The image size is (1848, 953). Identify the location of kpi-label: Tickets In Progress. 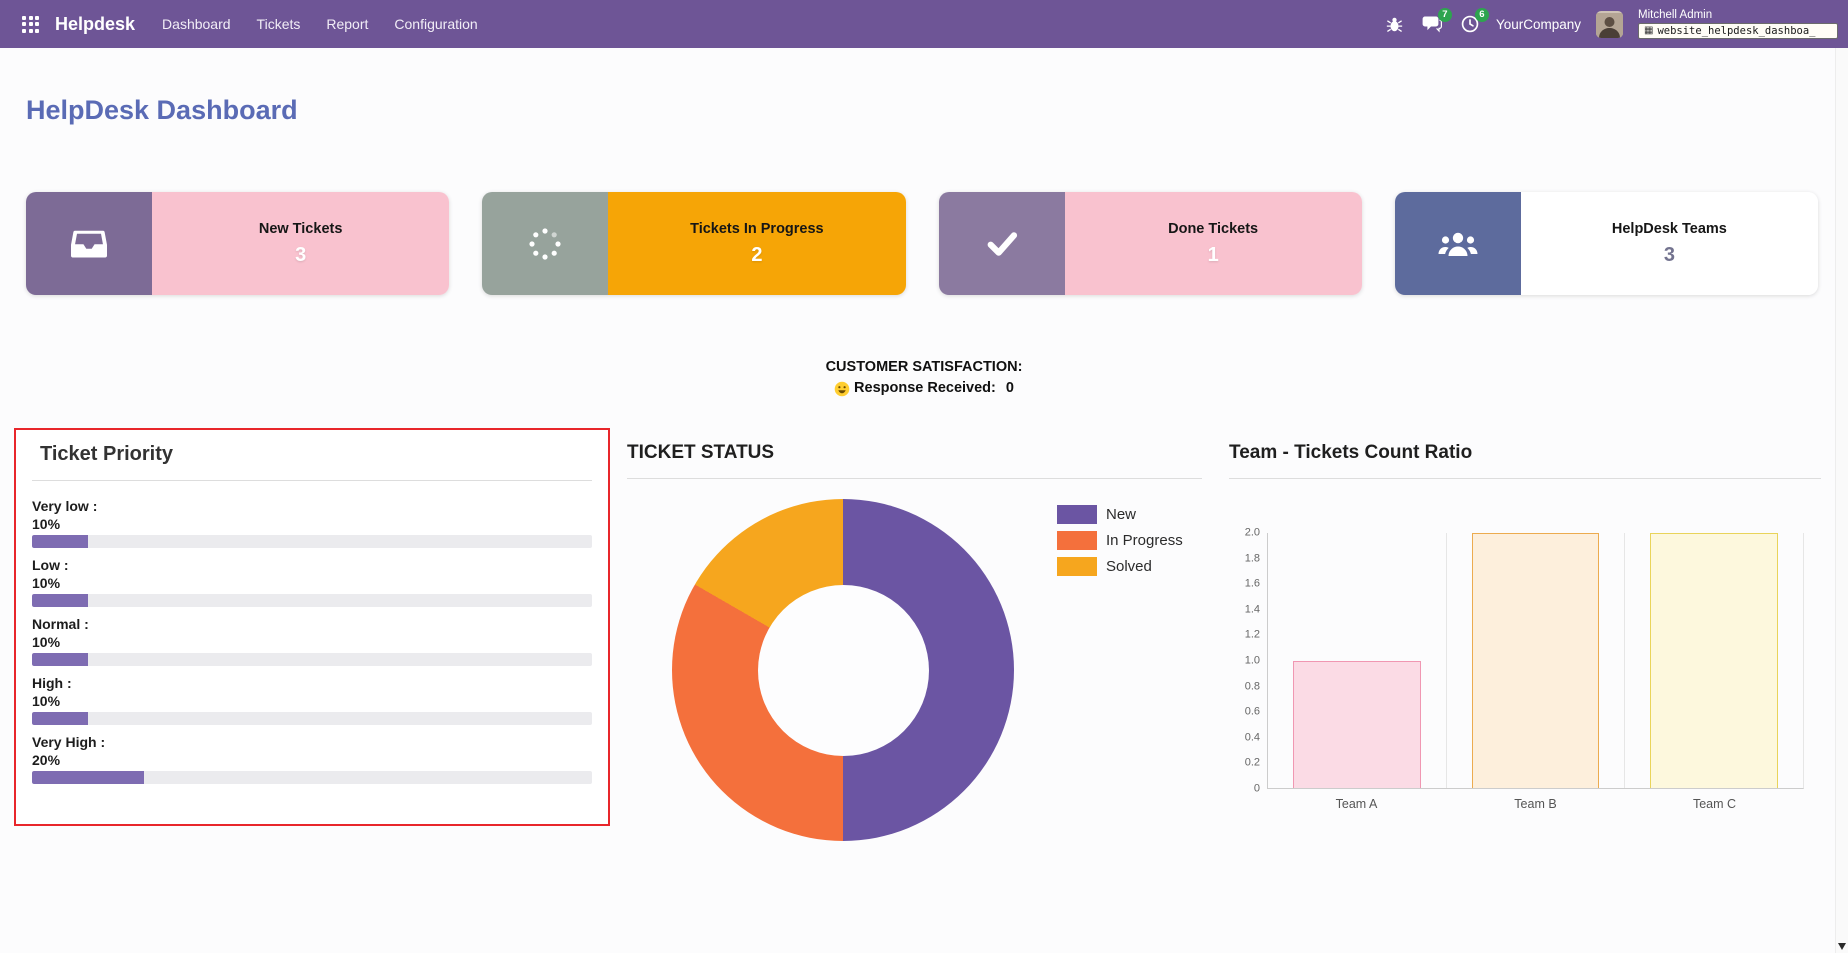
(757, 228).